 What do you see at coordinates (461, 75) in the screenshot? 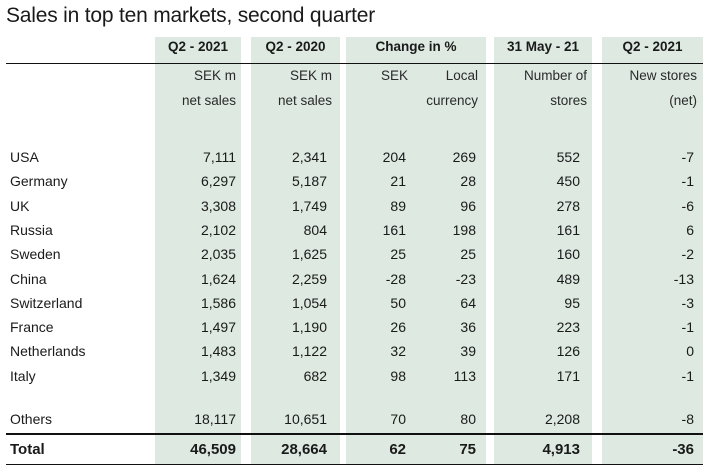
I see `subheader: Local` at bounding box center [461, 75].